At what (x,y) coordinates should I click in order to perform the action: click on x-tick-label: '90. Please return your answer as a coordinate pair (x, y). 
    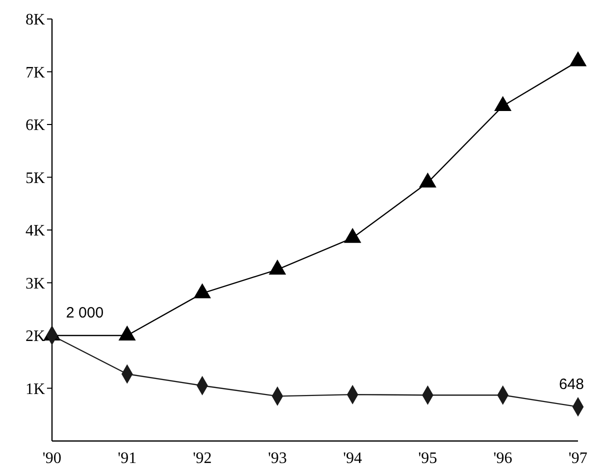
    Looking at the image, I should click on (52, 458).